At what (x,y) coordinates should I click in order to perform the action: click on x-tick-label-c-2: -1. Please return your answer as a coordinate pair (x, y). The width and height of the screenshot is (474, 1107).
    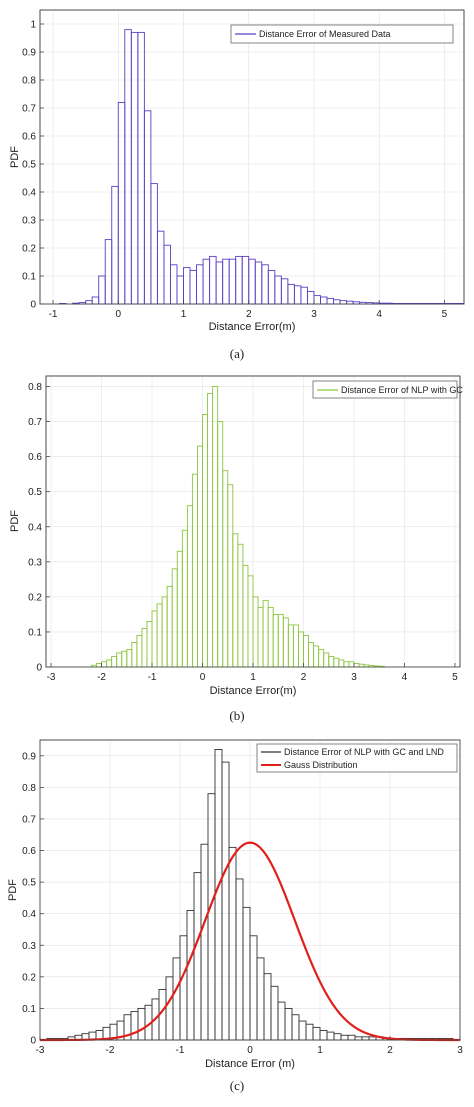
    Looking at the image, I should click on (180, 1050).